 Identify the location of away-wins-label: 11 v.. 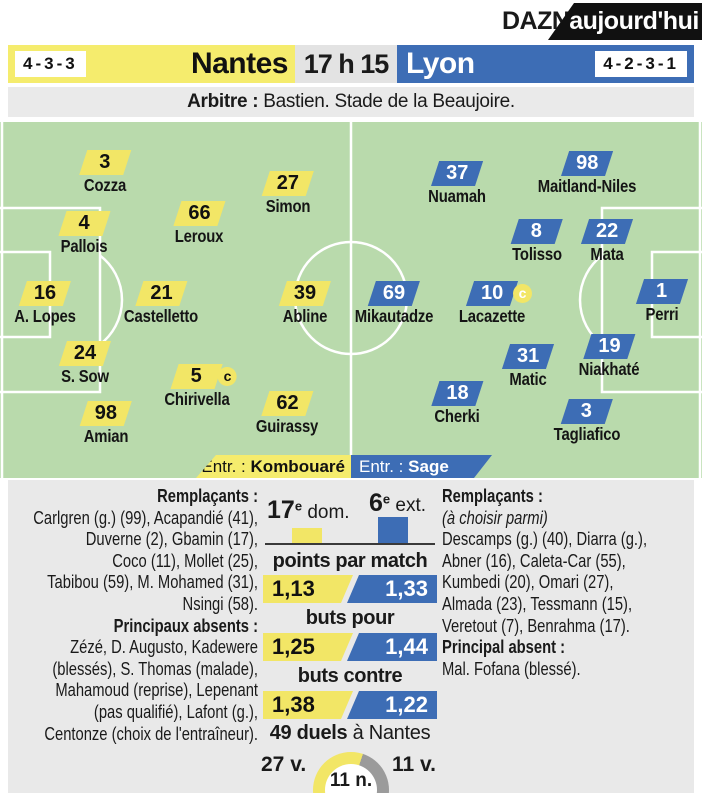
(414, 764).